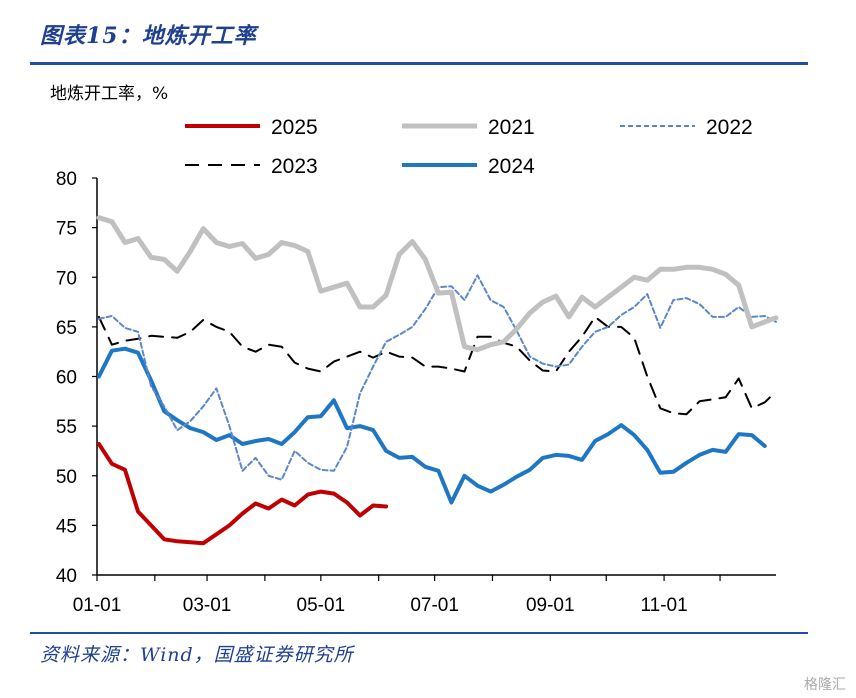  I want to click on x-tick-label: 07-01, so click(434, 605).